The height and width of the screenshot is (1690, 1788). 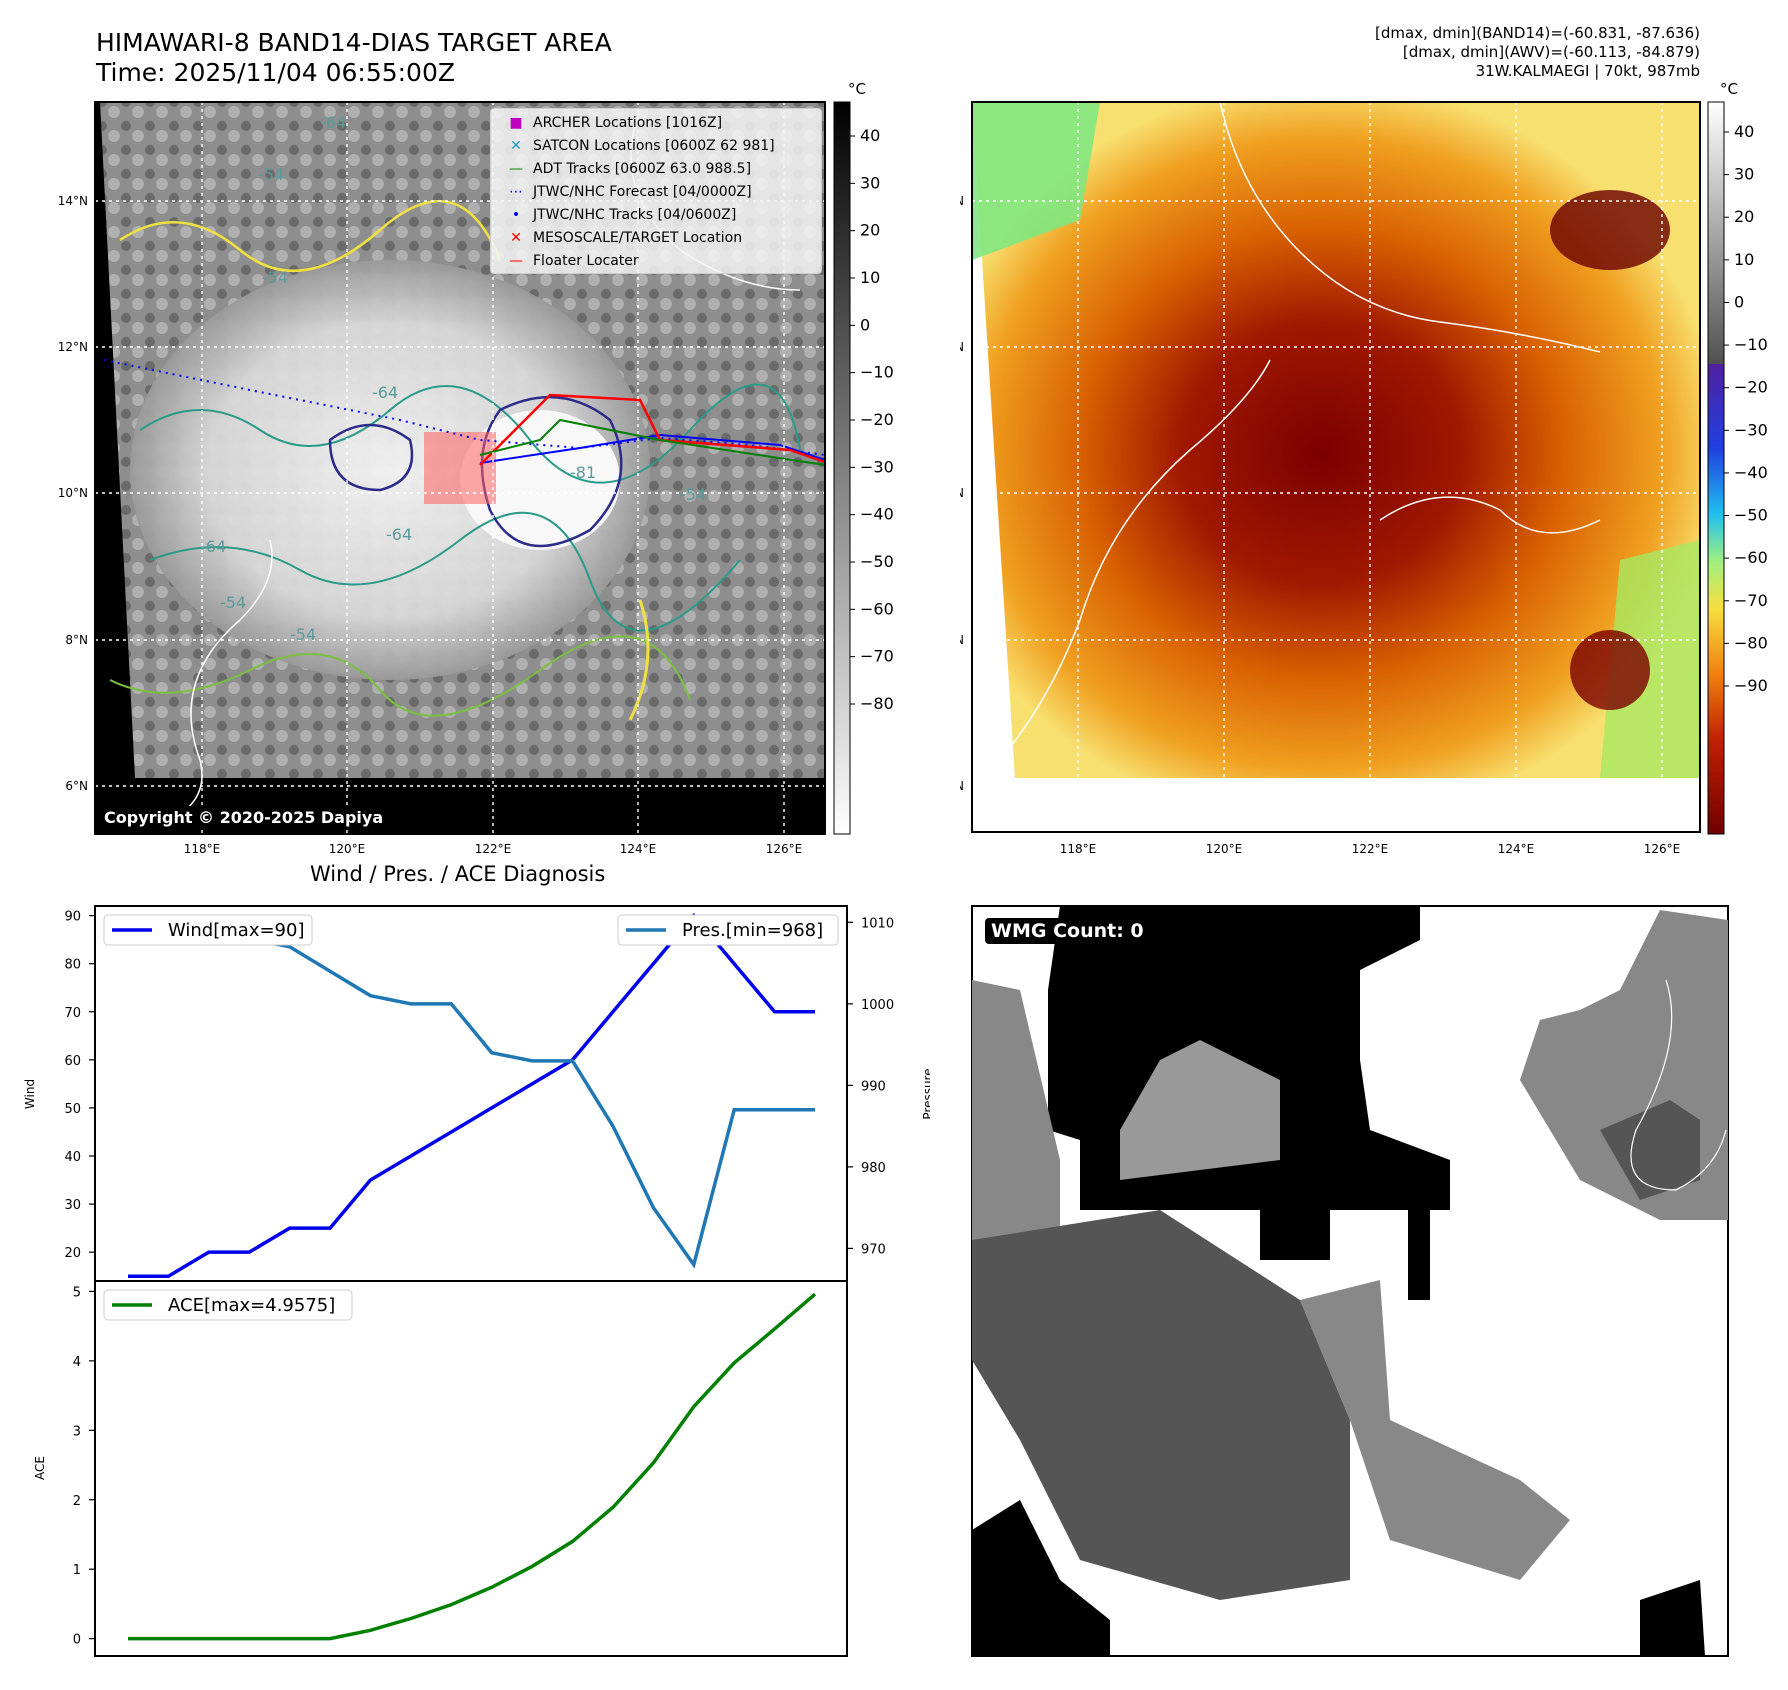 What do you see at coordinates (77, 1362) in the screenshot?
I see `ace-tick-label: 4` at bounding box center [77, 1362].